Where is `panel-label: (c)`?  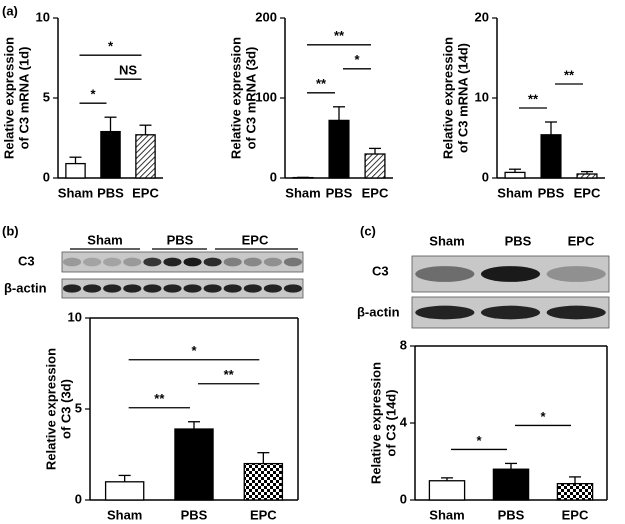 panel-label: (c) is located at coordinates (368, 230).